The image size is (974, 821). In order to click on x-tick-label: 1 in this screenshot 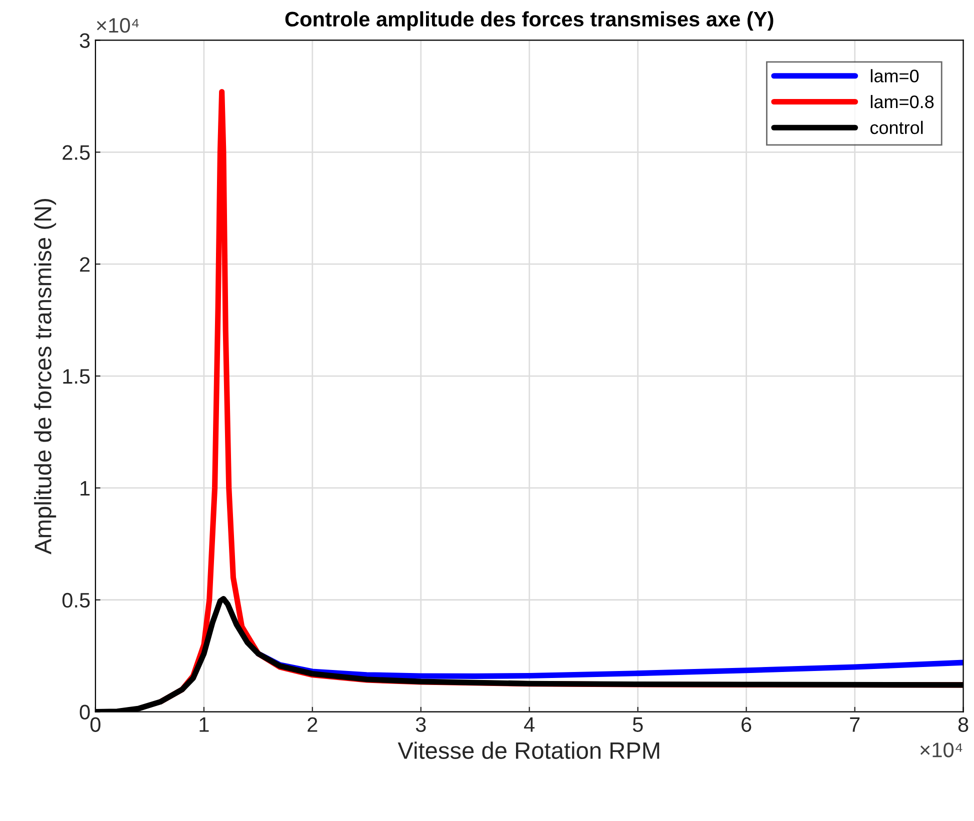, I will do `click(204, 724)`.